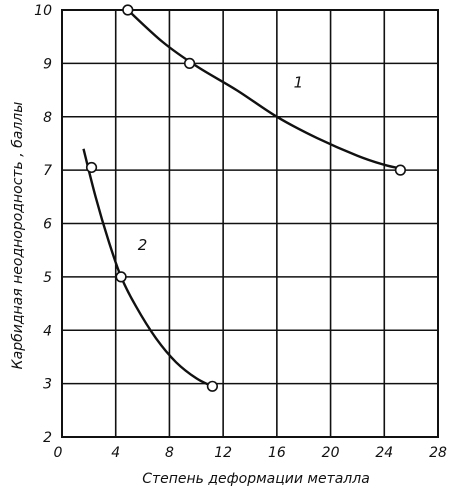 This screenshot has width=461, height=497. Describe the element at coordinates (43, 11) in the screenshot. I see `y-tick-label: 10` at that location.